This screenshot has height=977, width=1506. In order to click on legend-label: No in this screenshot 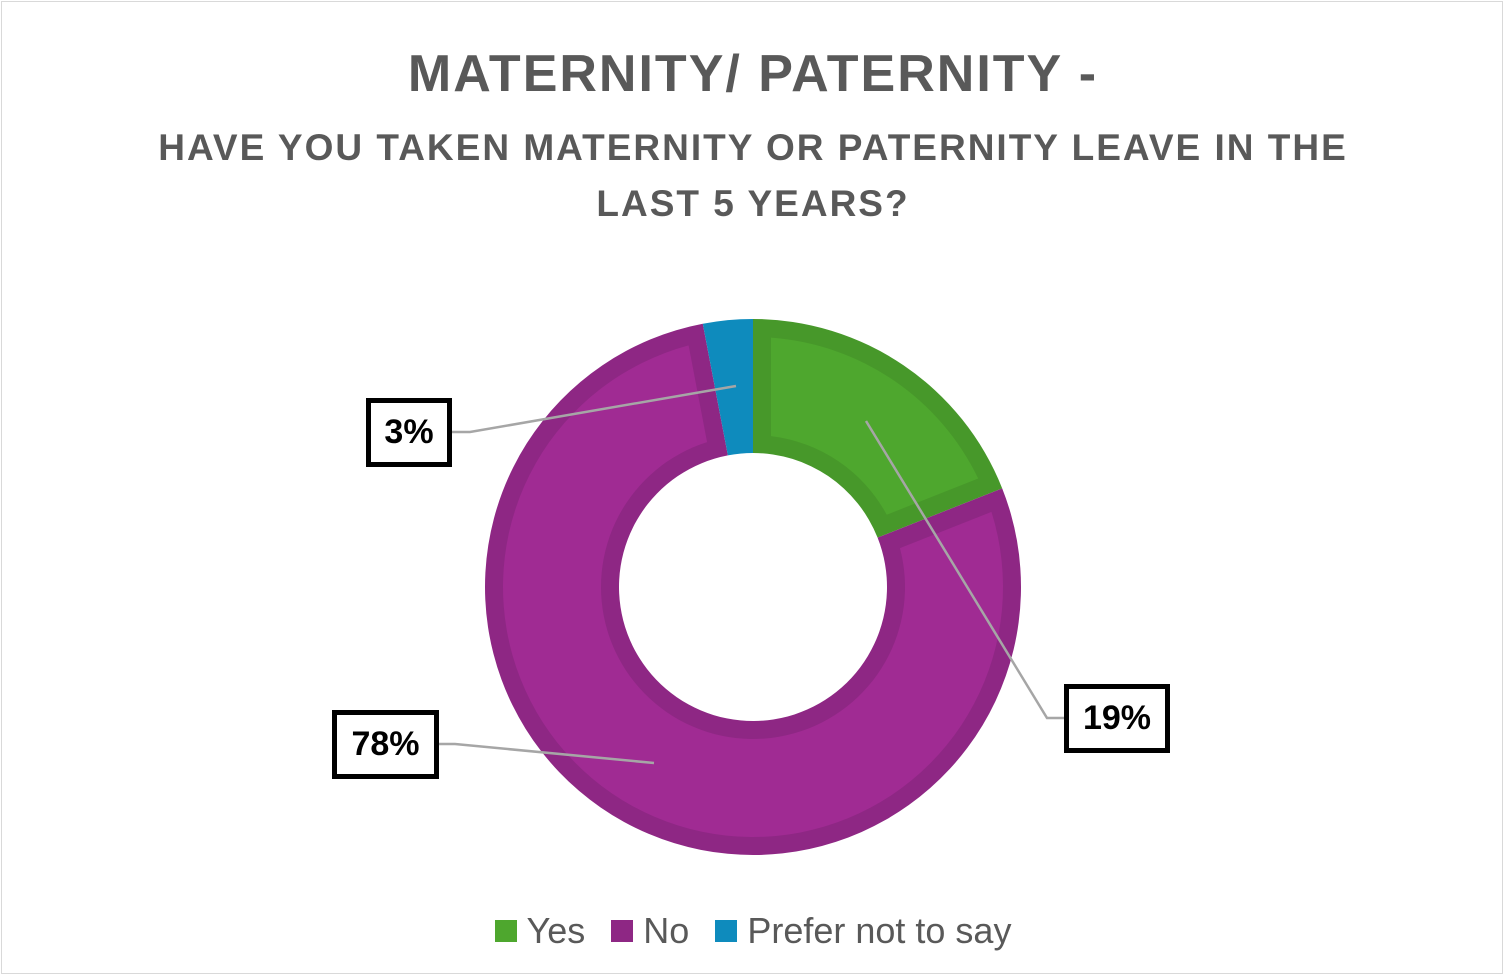, I will do `click(666, 930)`.